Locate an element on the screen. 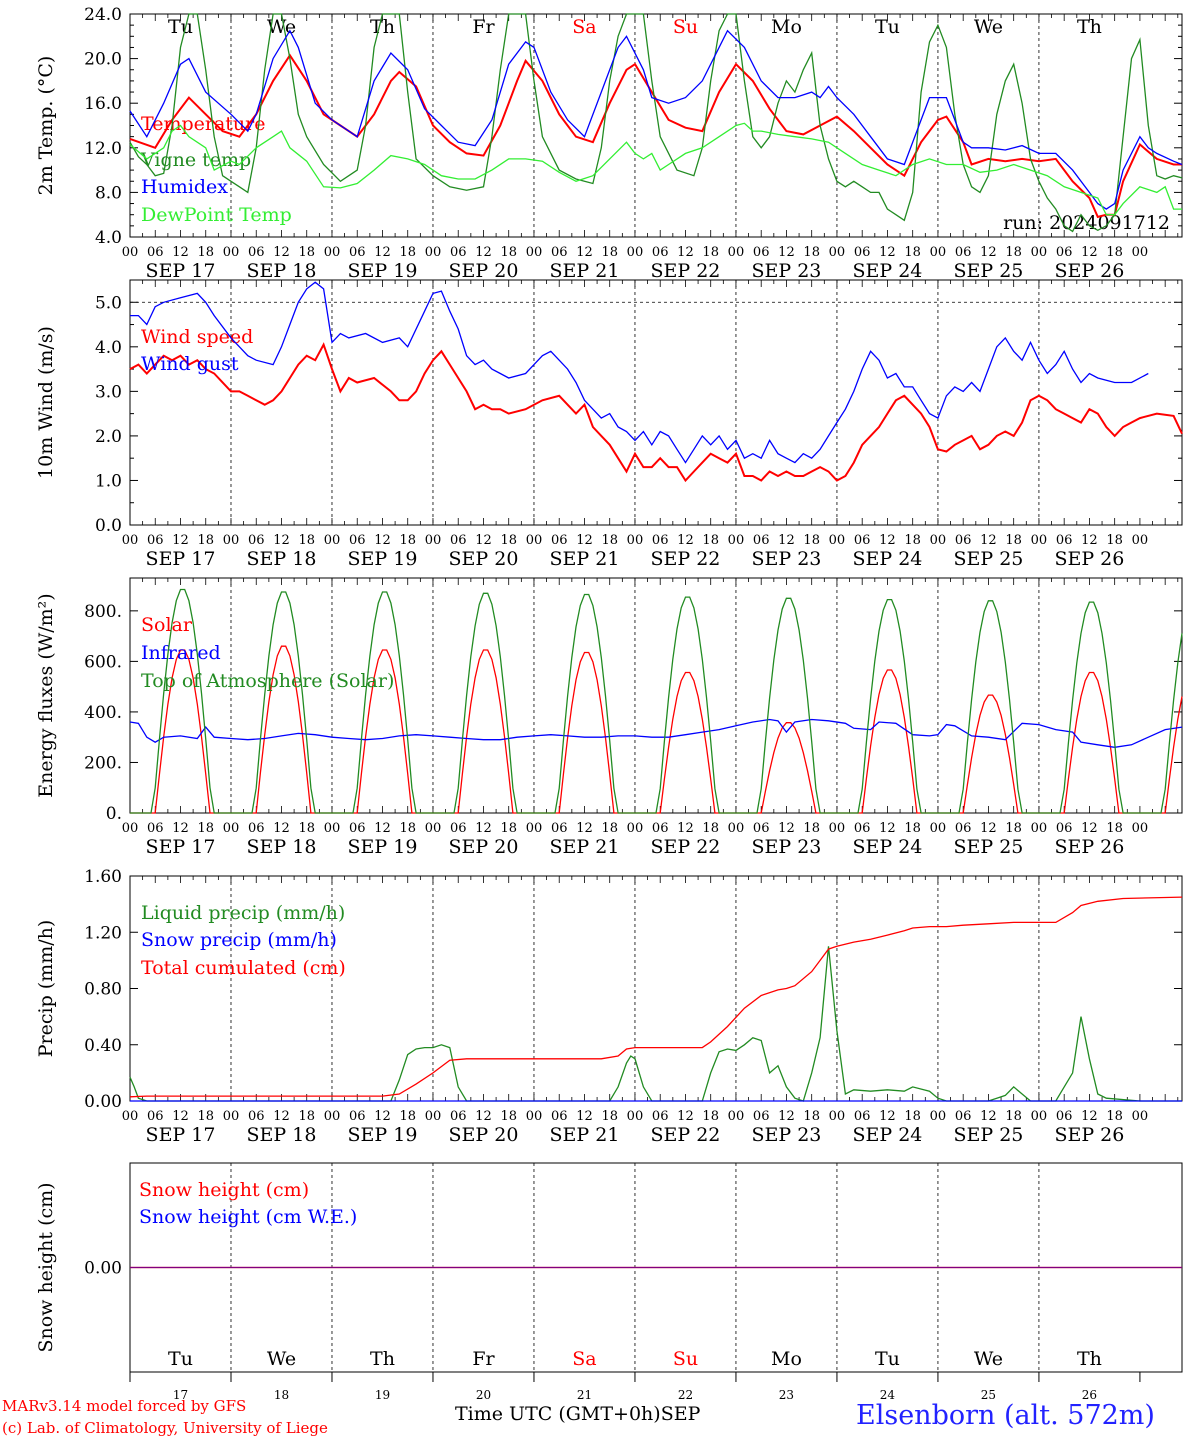  legend-entry: Wind speed is located at coordinates (197, 337).